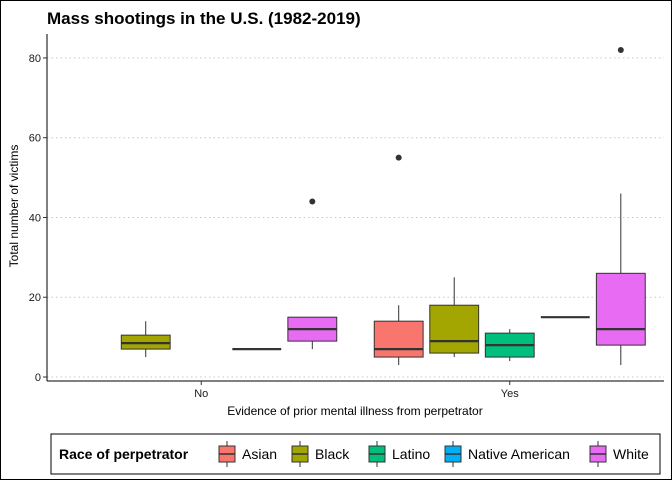  I want to click on x-tick-label: No, so click(201, 394).